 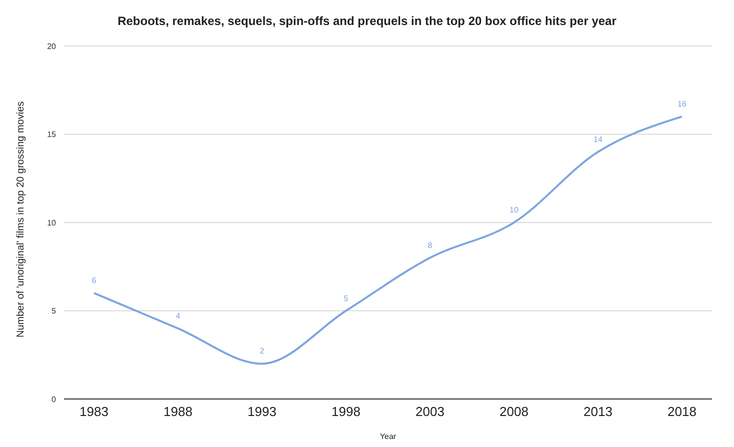 I want to click on y-tick-label: 20, so click(x=52, y=46).